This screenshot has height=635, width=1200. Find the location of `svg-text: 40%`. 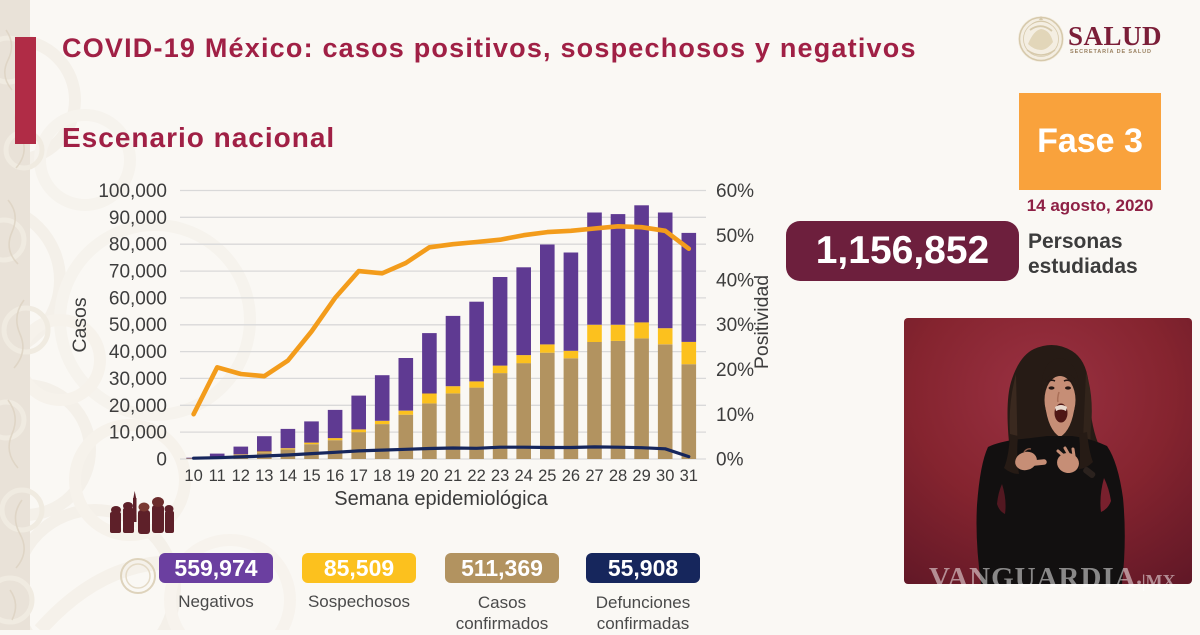

svg-text: 40% is located at coordinates (735, 281).